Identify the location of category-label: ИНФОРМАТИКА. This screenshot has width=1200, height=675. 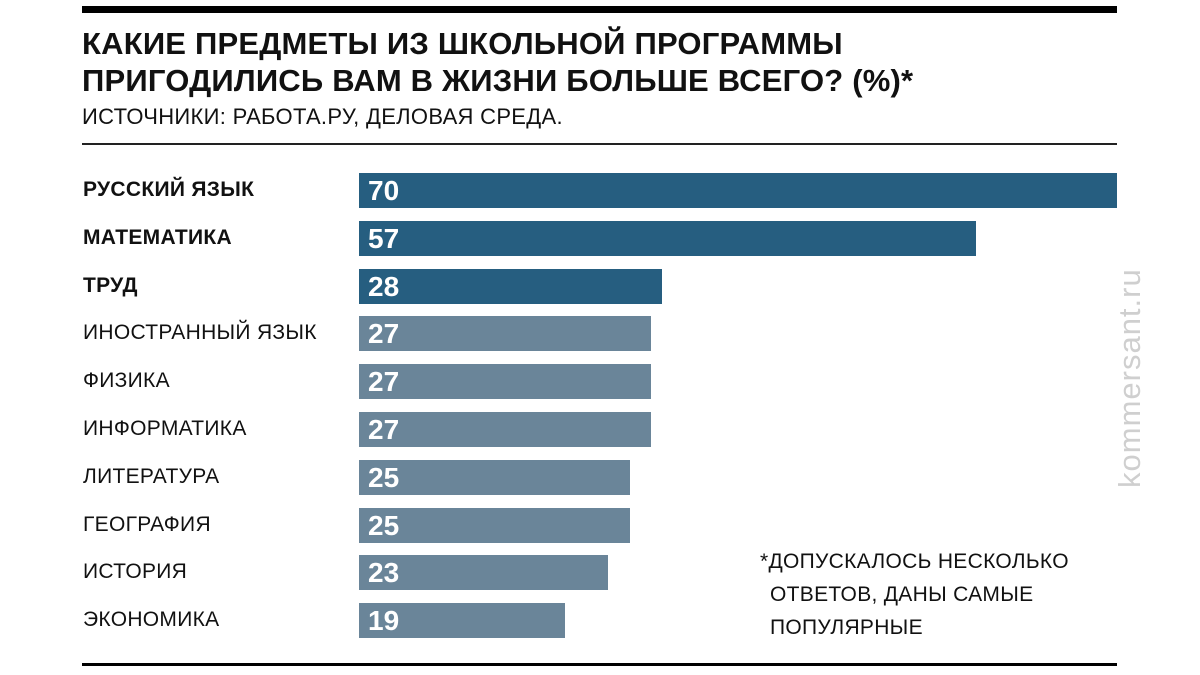
(165, 428).